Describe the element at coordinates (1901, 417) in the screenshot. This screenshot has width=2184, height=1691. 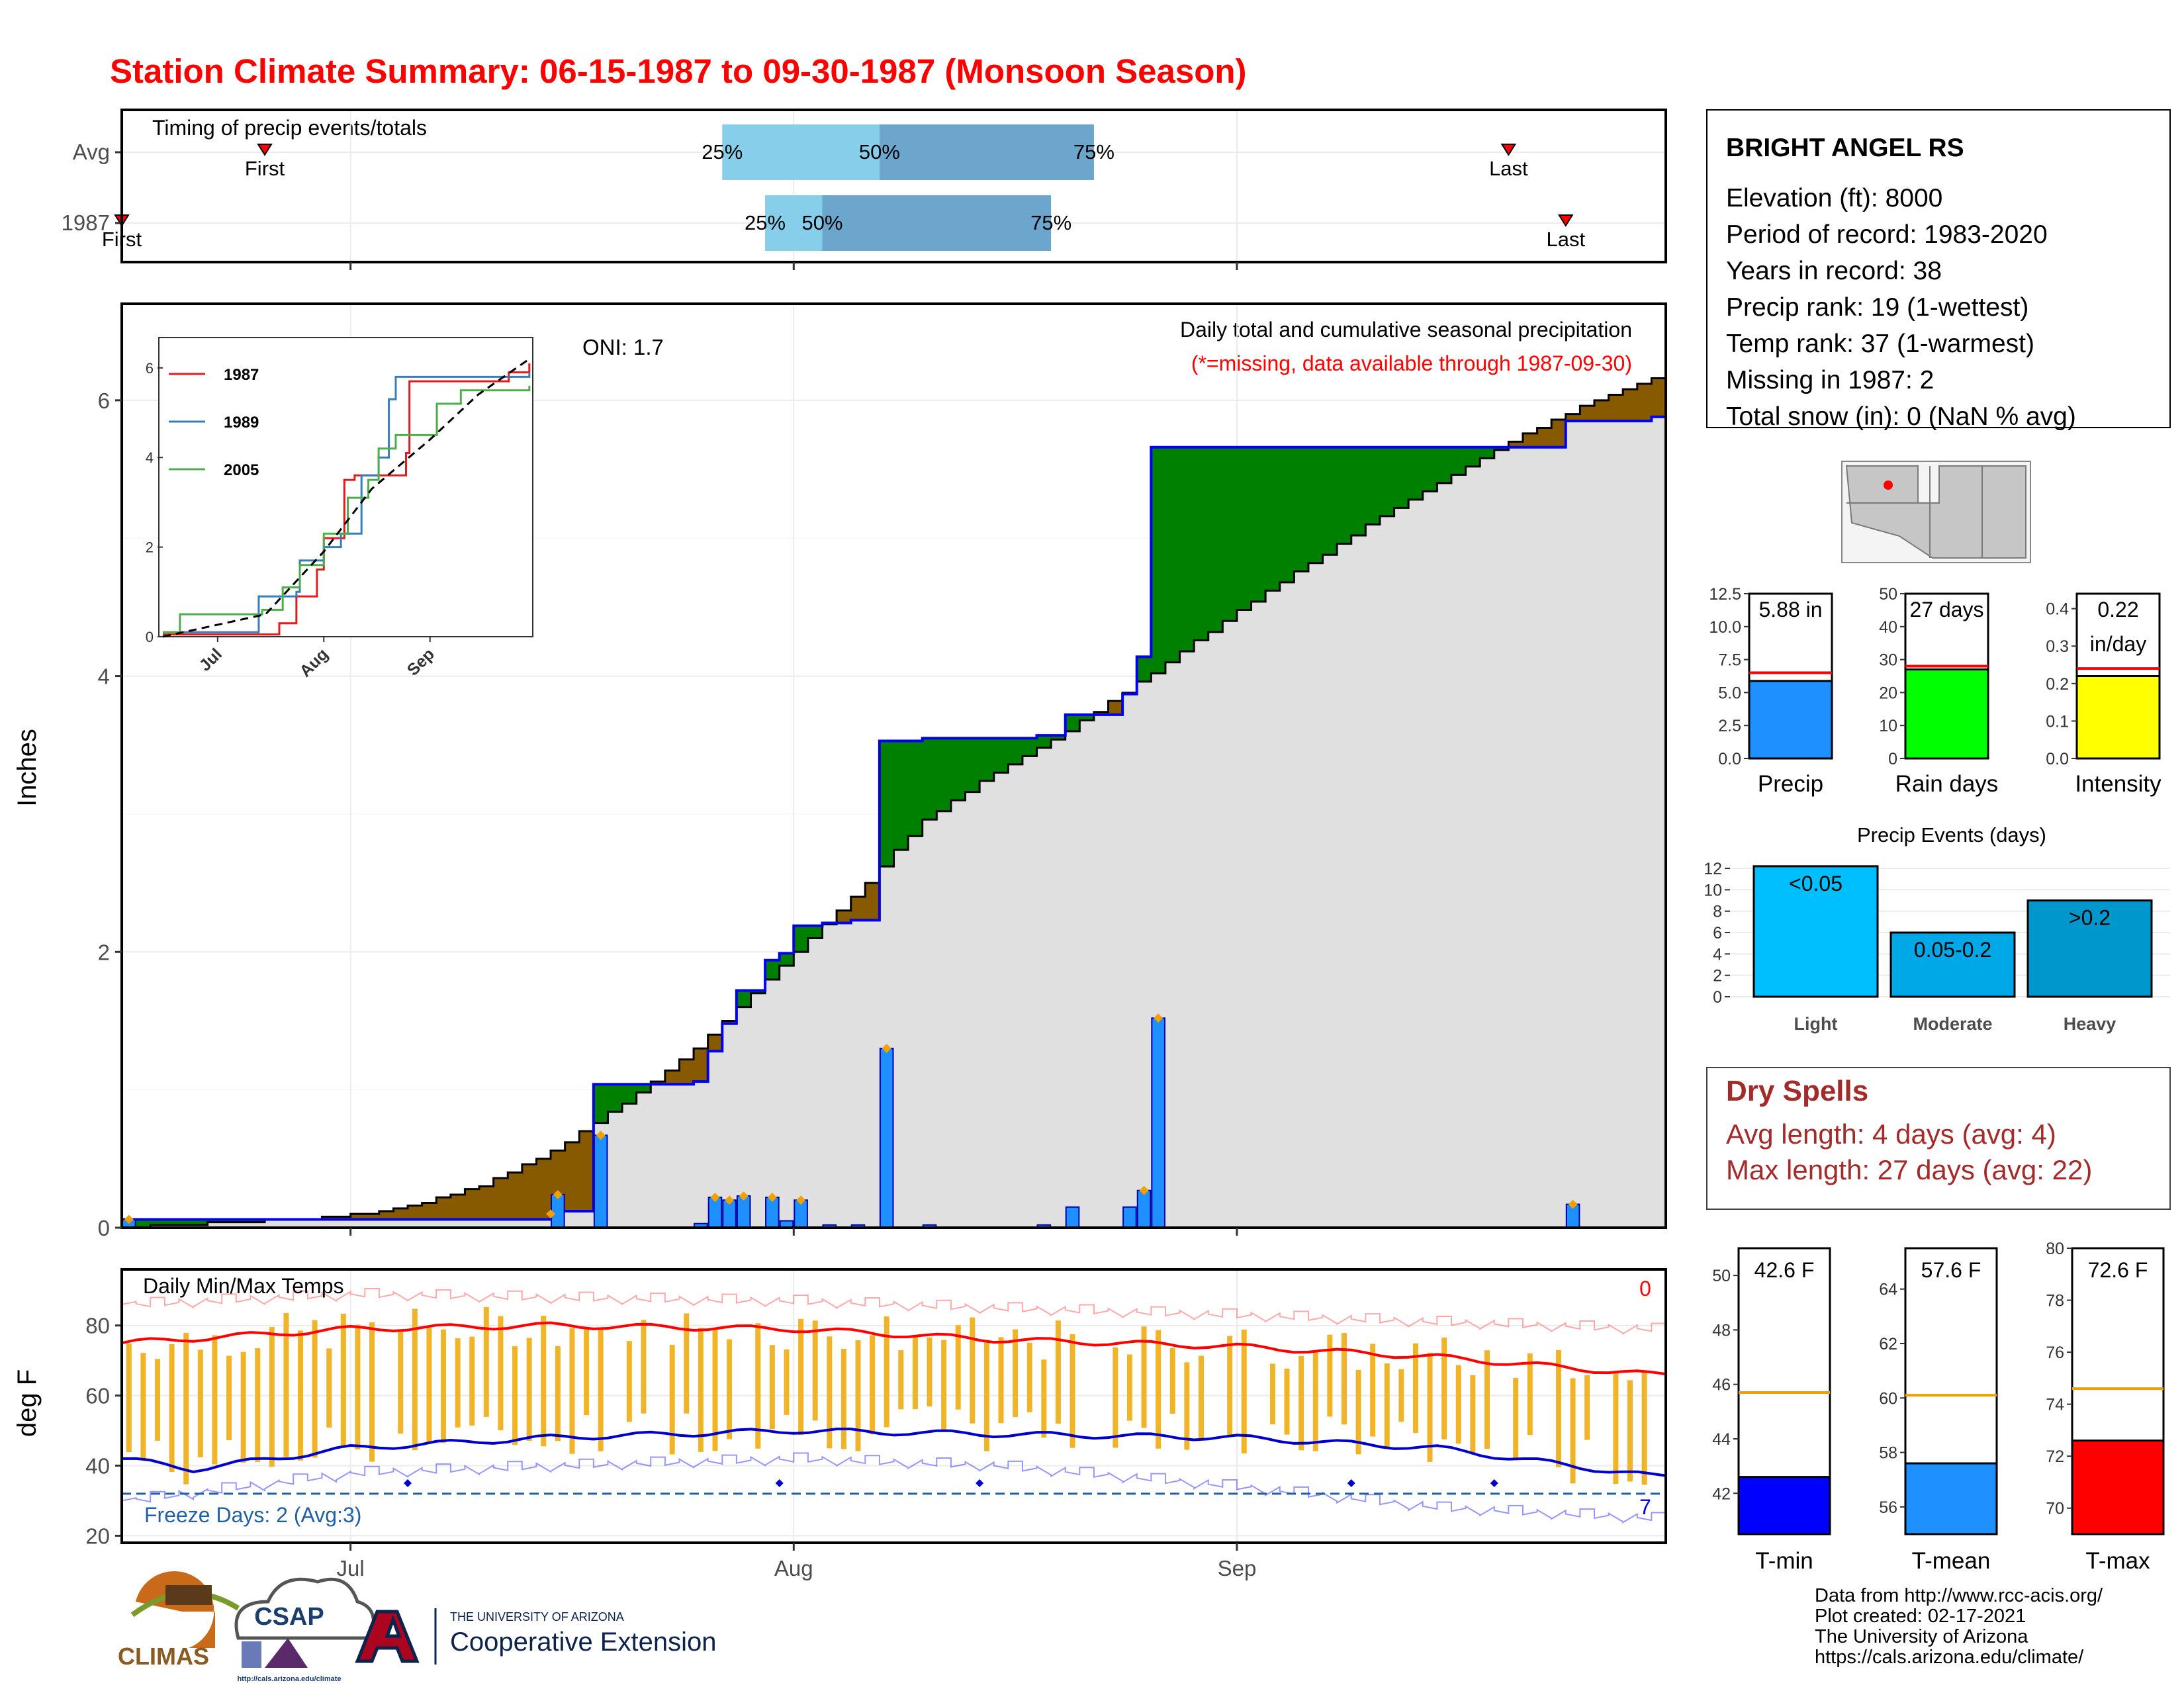
I see `station-info-line: Total snow (in): 0 (NaN % avg)` at that location.